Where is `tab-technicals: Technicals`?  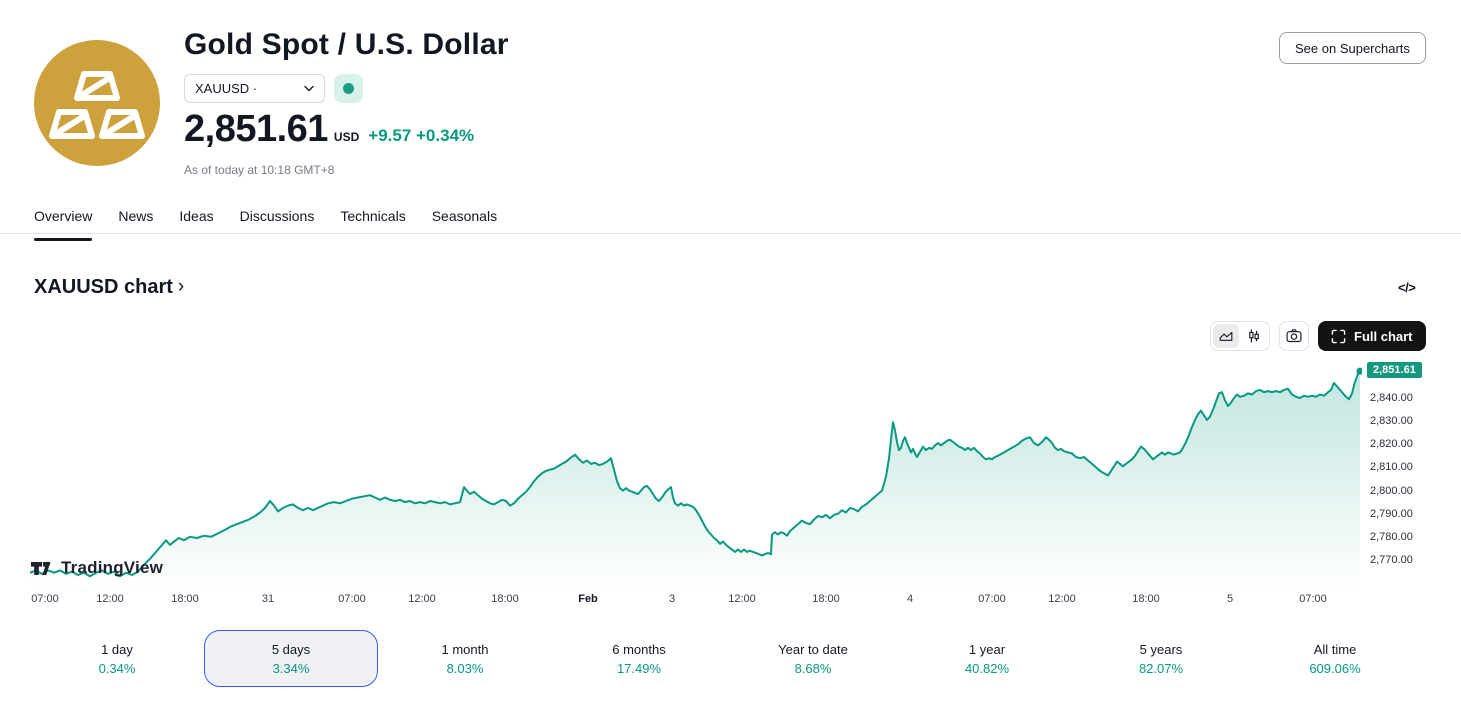 tab-technicals: Technicals is located at coordinates (373, 216).